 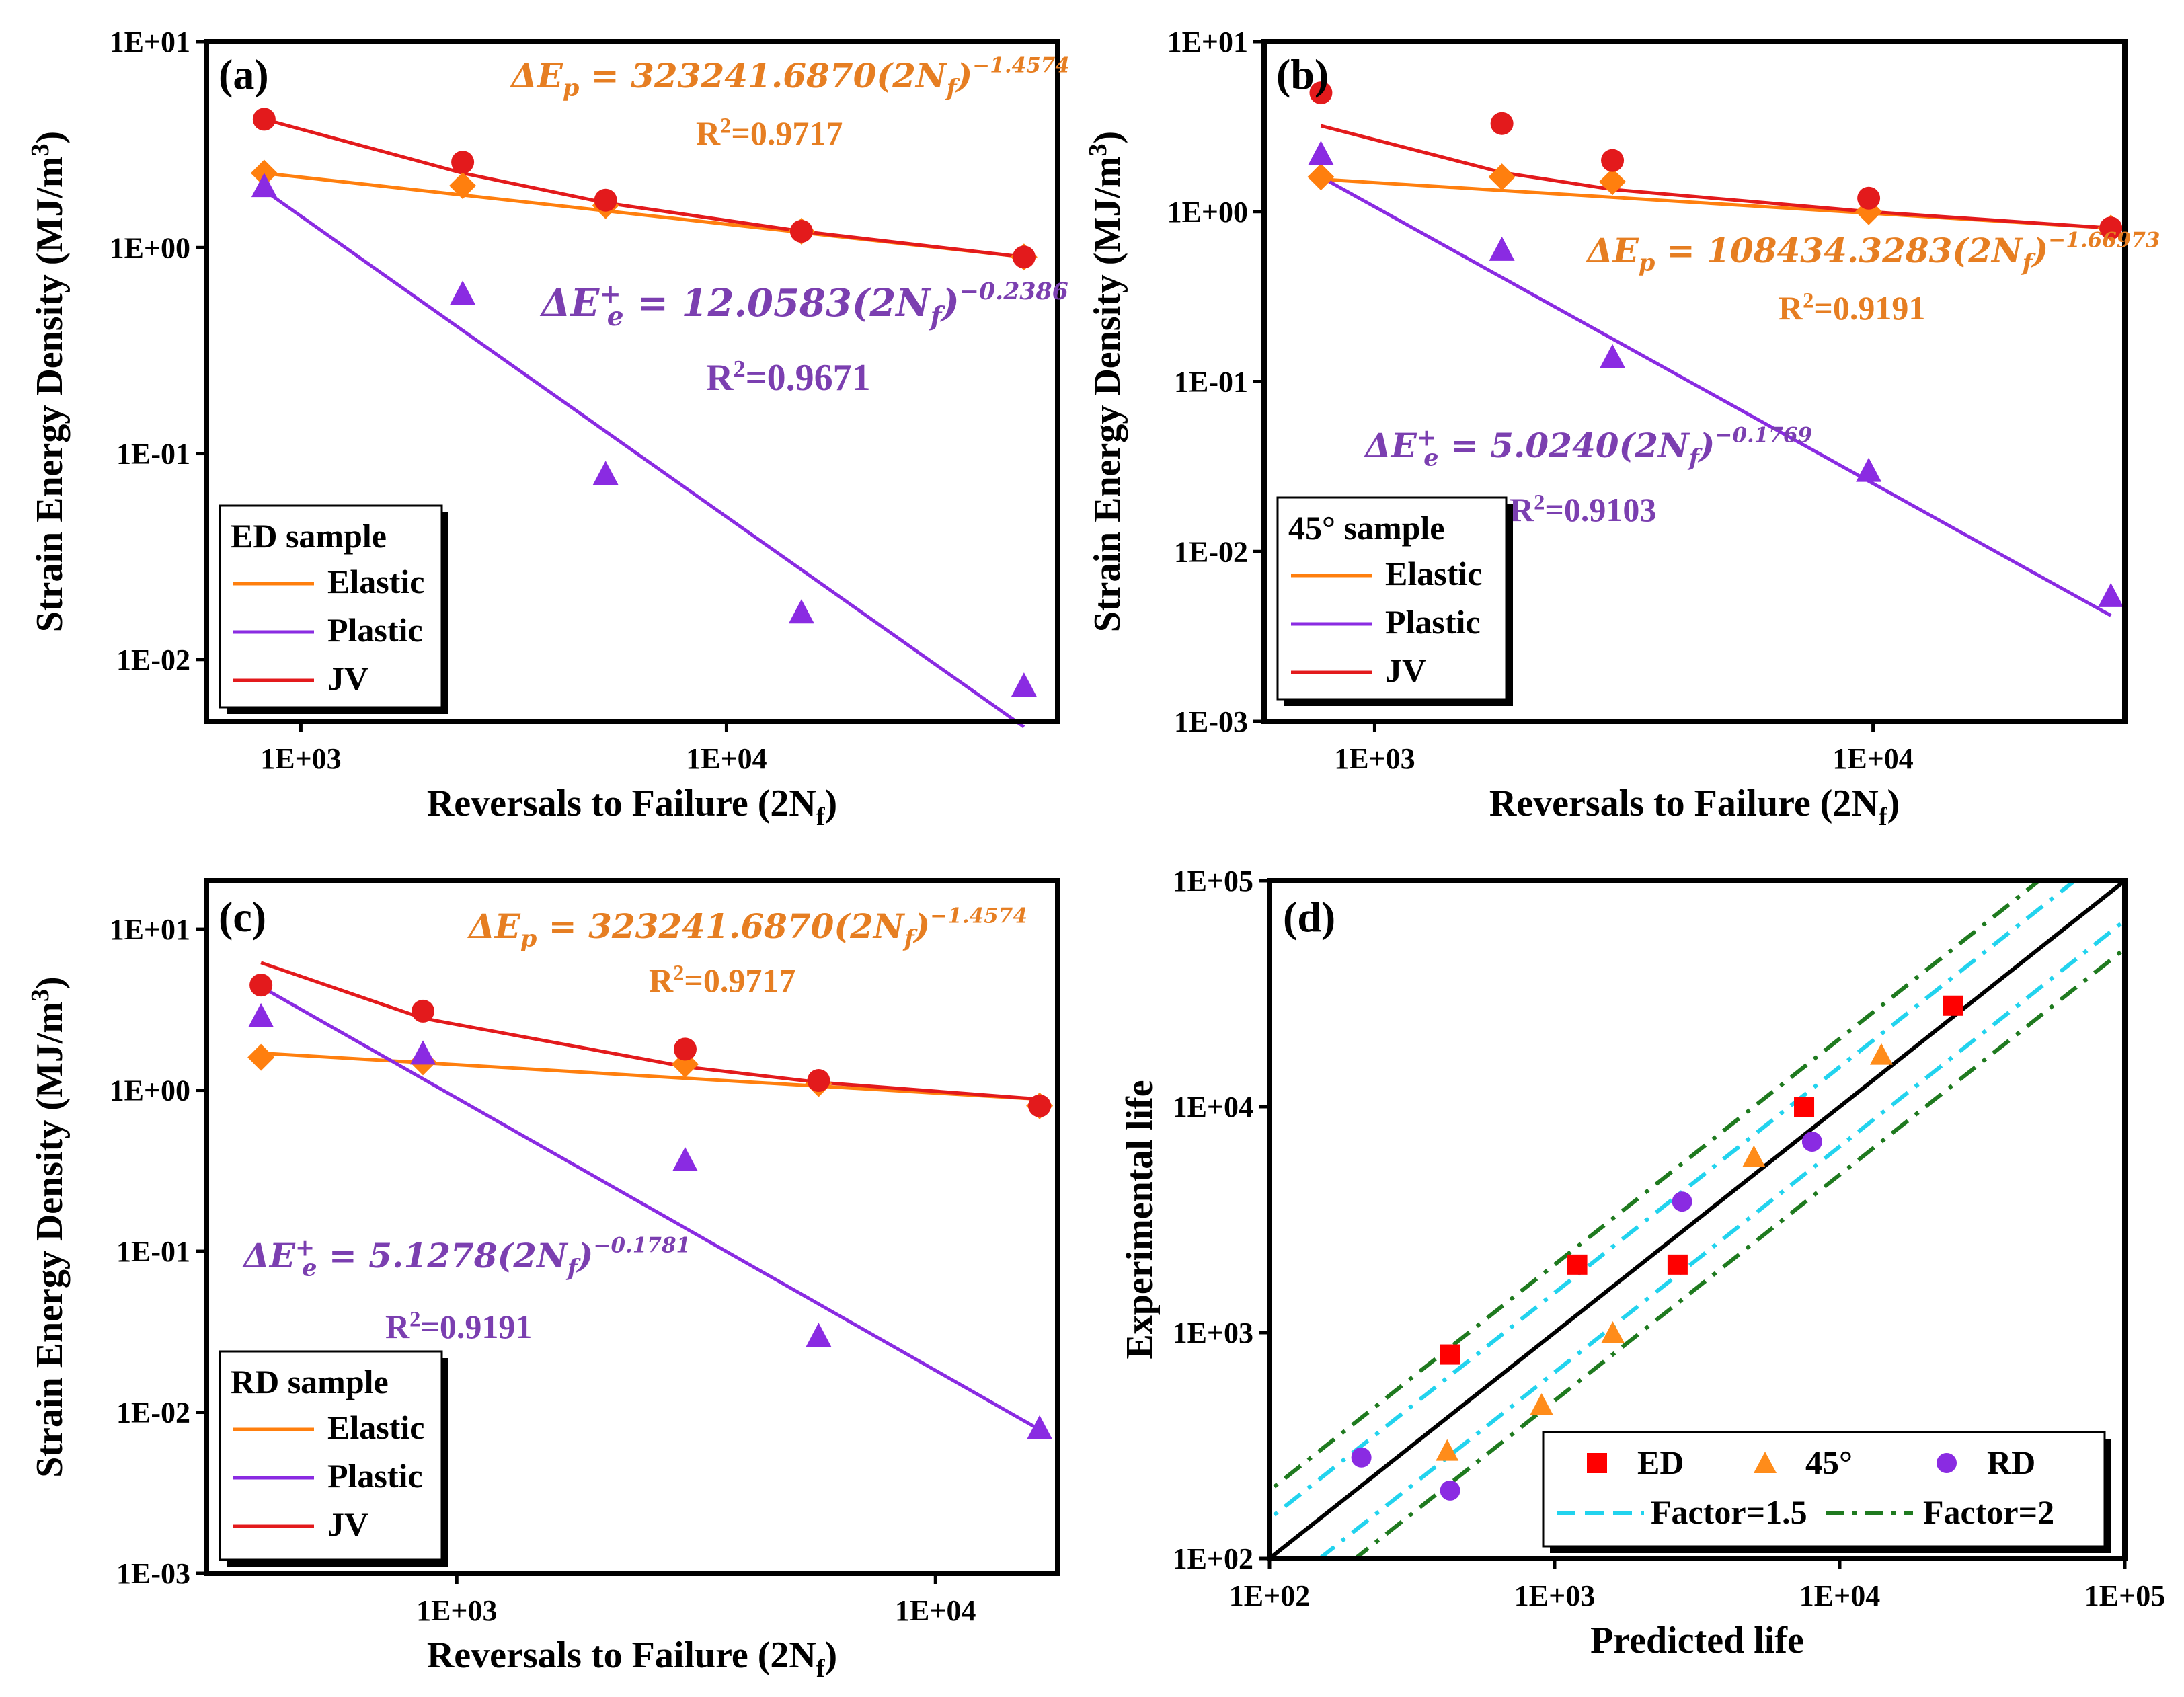 I want to click on legend: 45° sample Elastic Plastic JV, so click(x=1394, y=601).